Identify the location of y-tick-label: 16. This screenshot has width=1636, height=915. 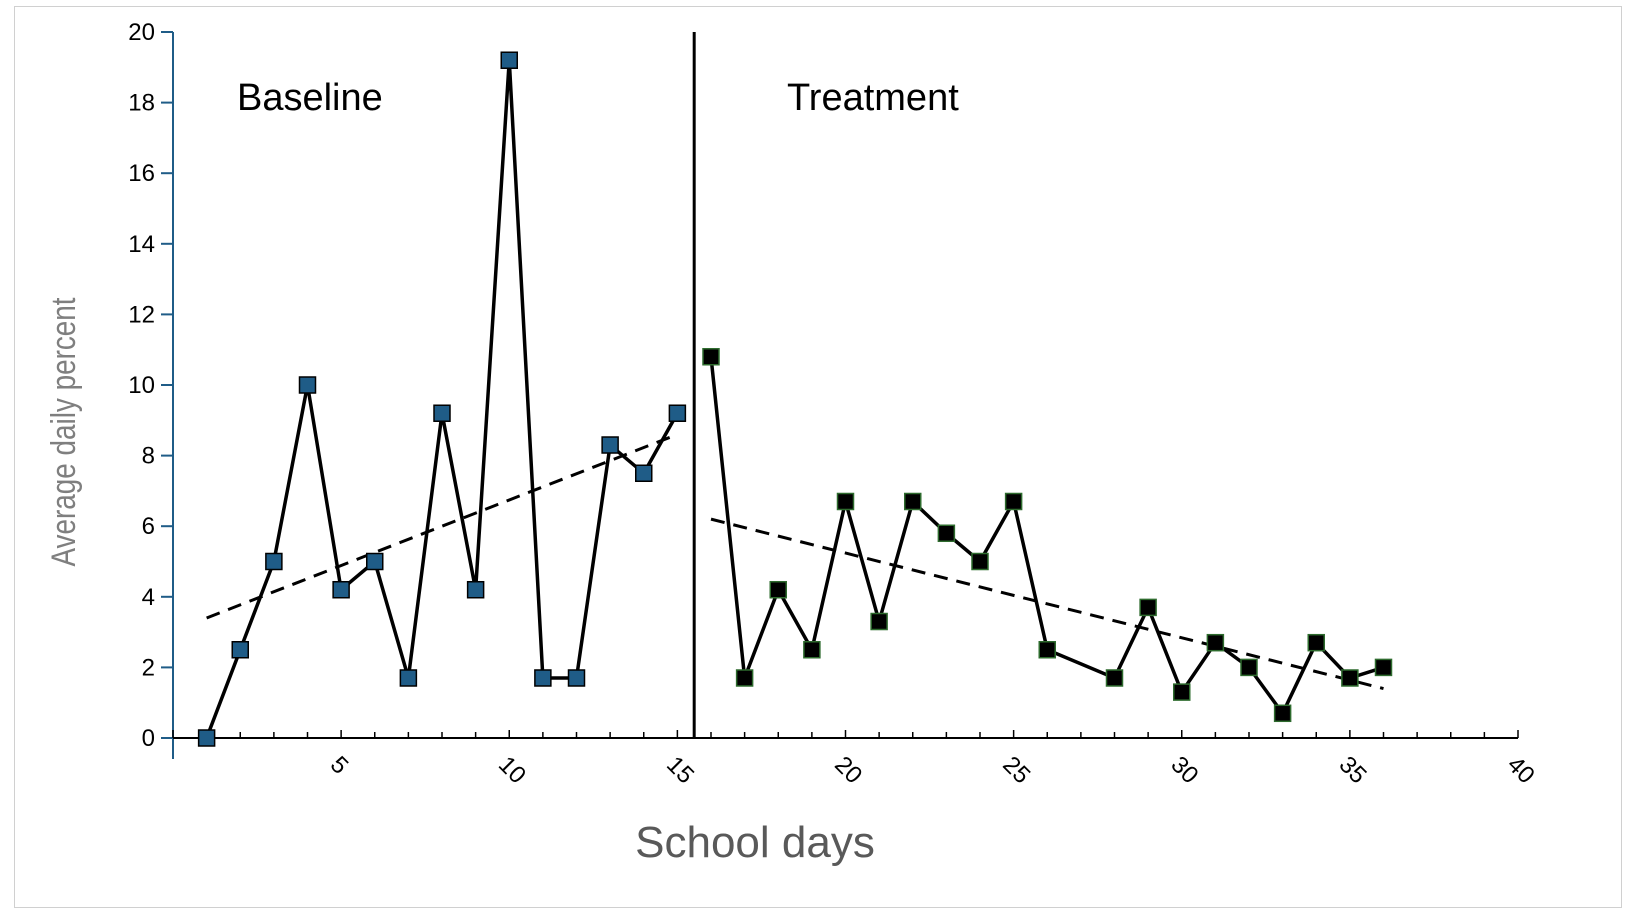
(141, 173).